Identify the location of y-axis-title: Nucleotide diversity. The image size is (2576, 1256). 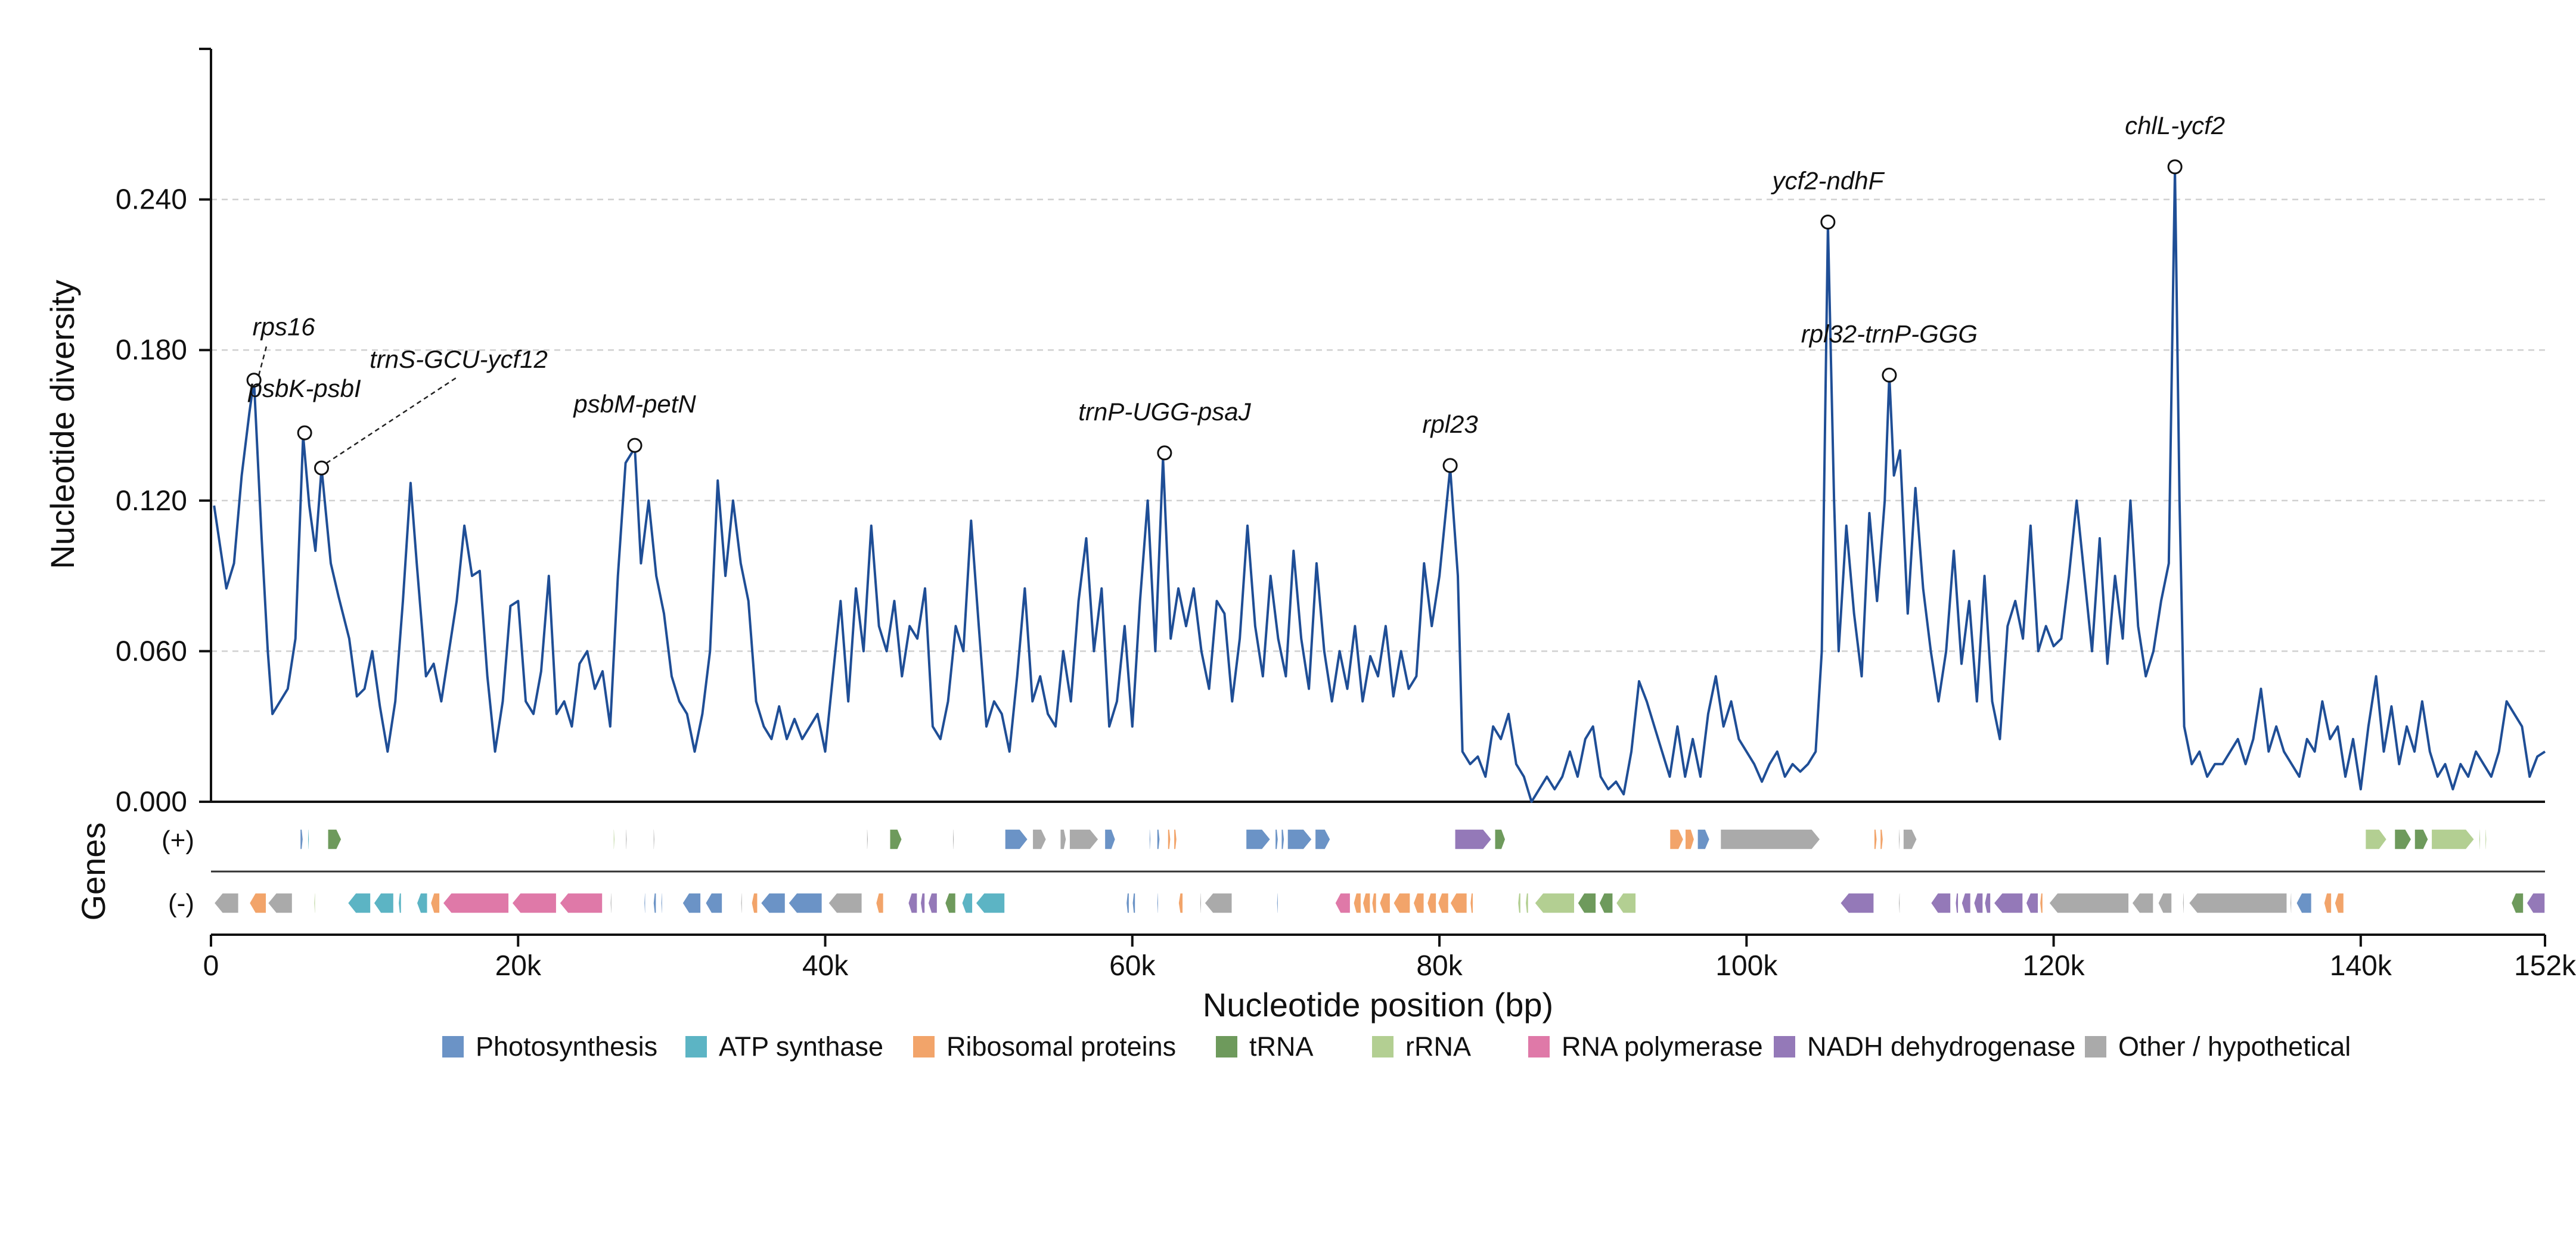
(63, 425).